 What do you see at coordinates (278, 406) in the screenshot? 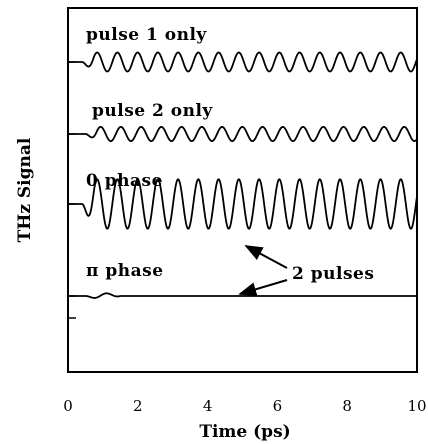
I see `x-tick-label: 6` at bounding box center [278, 406].